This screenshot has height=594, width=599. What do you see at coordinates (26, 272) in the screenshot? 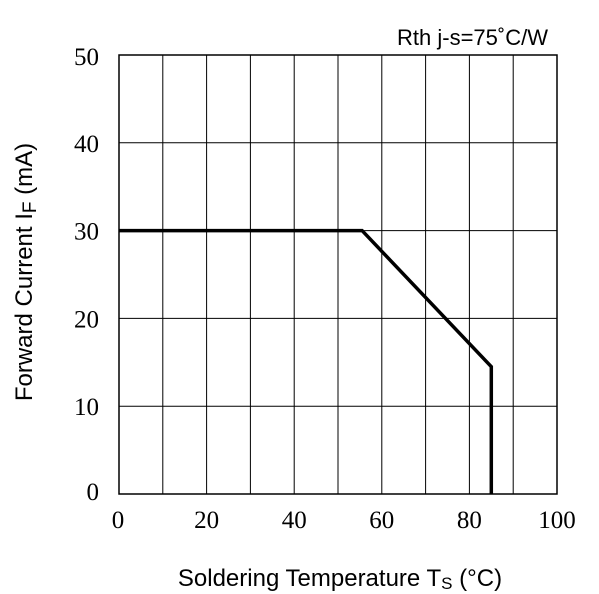
I see `y-axis-label: Forward Current IF (mA)` at bounding box center [26, 272].